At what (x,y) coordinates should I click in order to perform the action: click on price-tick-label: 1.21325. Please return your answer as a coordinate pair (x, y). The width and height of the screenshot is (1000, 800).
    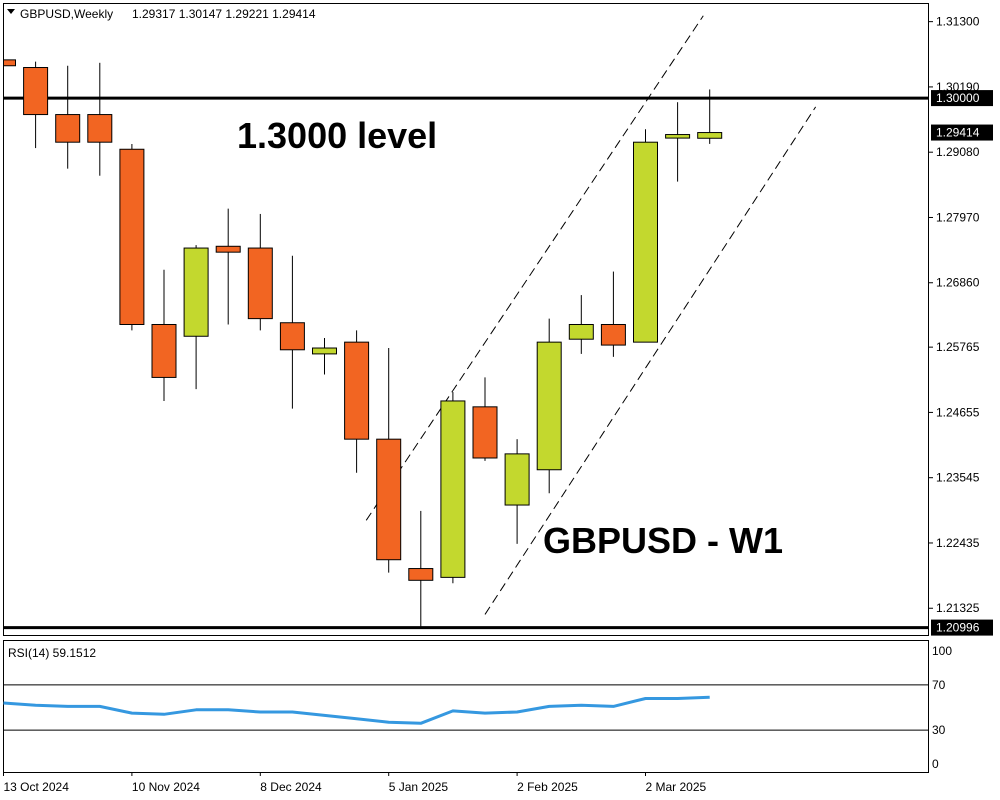
    Looking at the image, I should click on (958, 608).